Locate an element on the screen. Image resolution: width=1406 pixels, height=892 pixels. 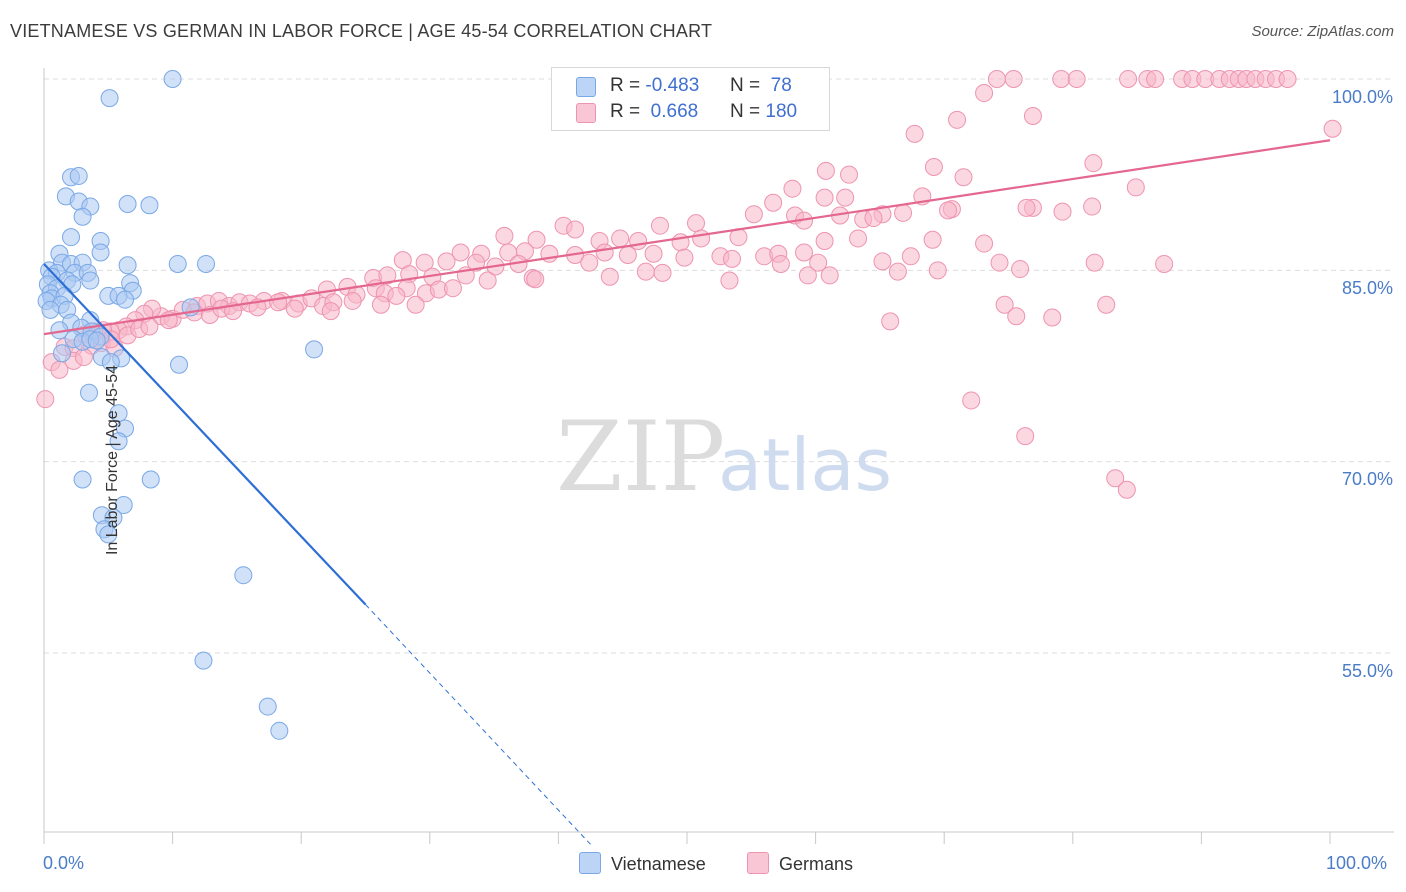
legend-r-label: R = is located at coordinates (625, 111).